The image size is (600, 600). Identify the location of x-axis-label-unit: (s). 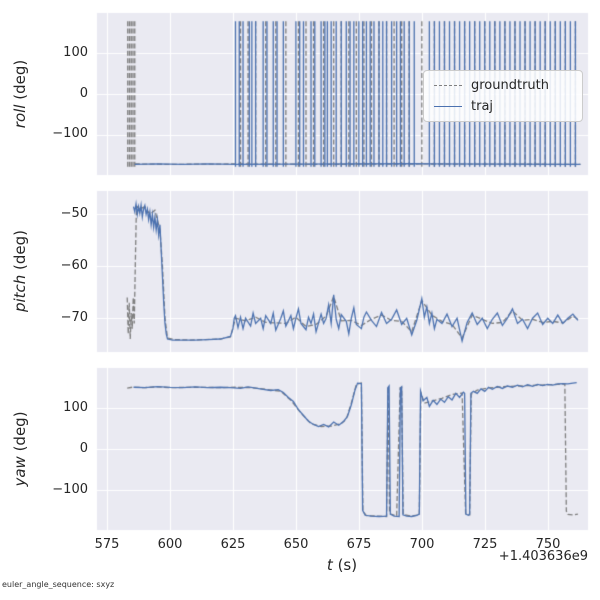
(345, 565).